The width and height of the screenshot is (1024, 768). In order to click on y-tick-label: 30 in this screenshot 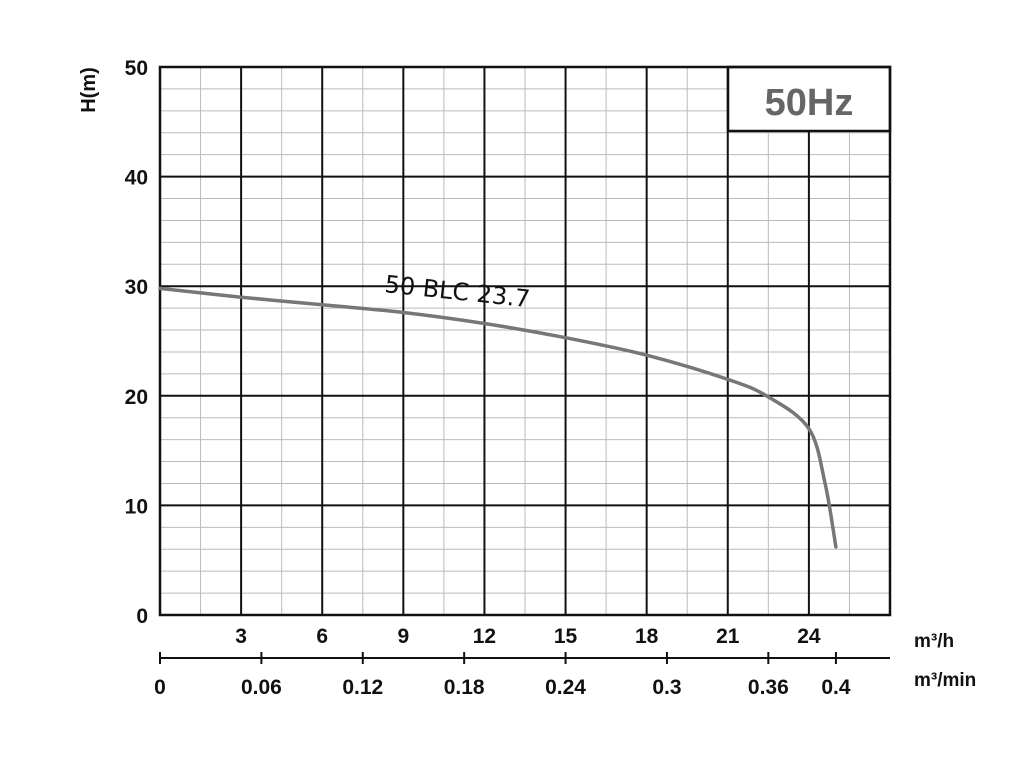, I will do `click(136, 287)`.